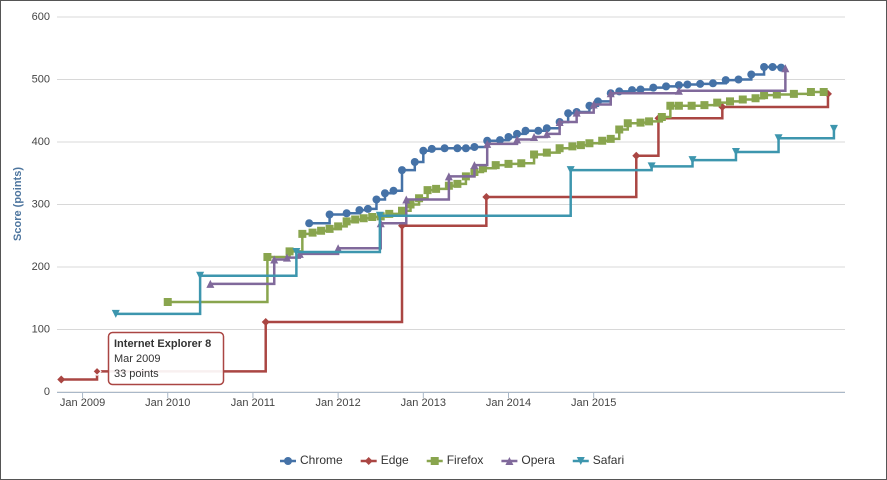 The width and height of the screenshot is (887, 480). What do you see at coordinates (166, 358) in the screenshot?
I see `tooltip: Internet Explorer 8 Mar 2009 33 points` at bounding box center [166, 358].